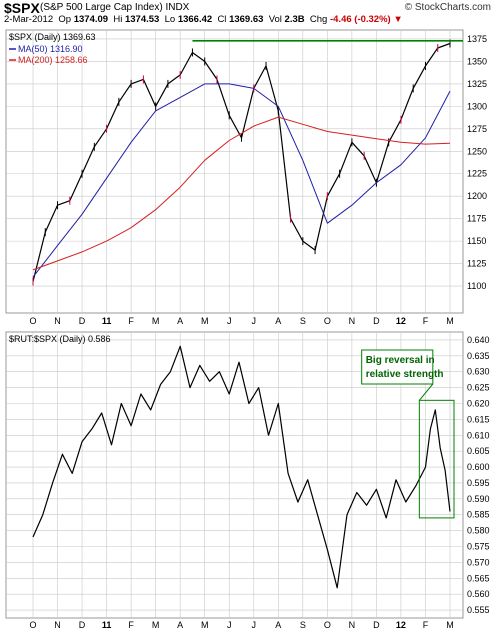 This screenshot has height=633, width=497. What do you see at coordinates (426, 392) in the screenshot?
I see `annotation-connector` at bounding box center [426, 392].